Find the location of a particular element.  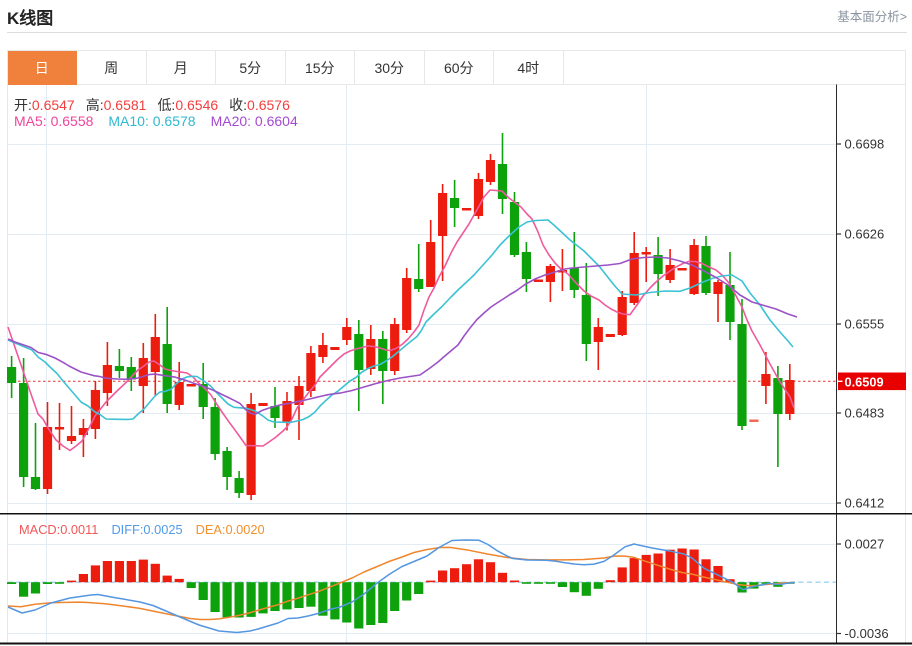

svg-text: -0.0036 is located at coordinates (867, 633).